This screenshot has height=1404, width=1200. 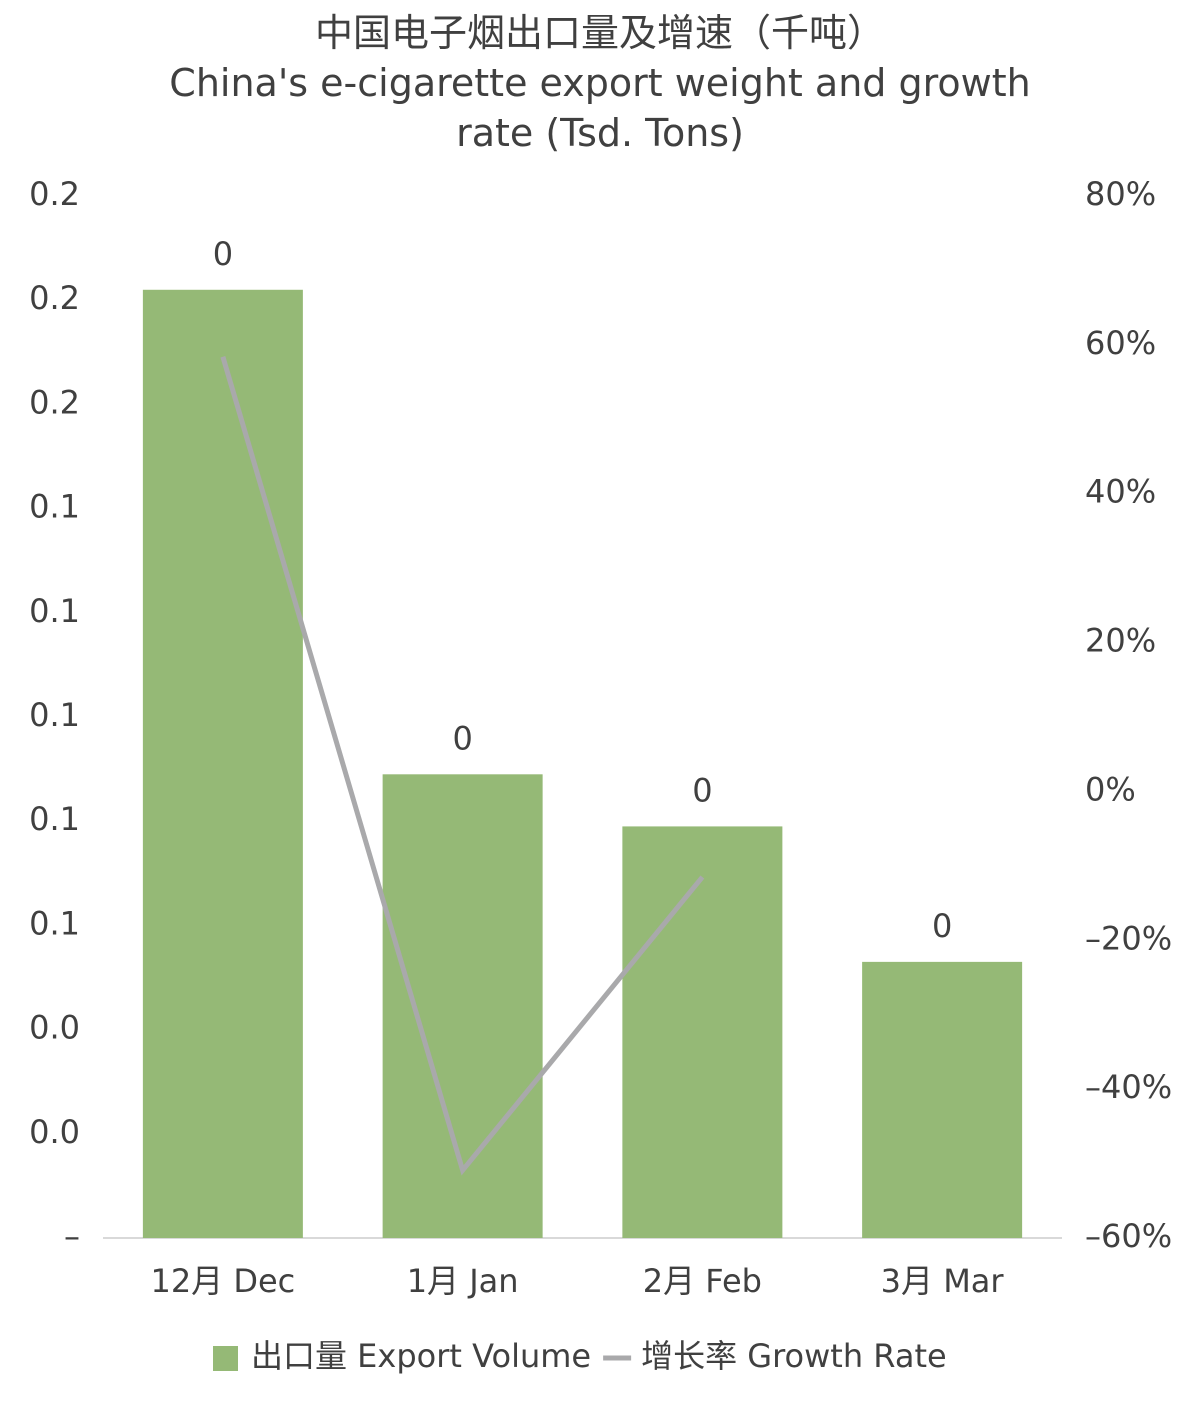 What do you see at coordinates (72, 1236) in the screenshot?
I see `y-tick-label: –` at bounding box center [72, 1236].